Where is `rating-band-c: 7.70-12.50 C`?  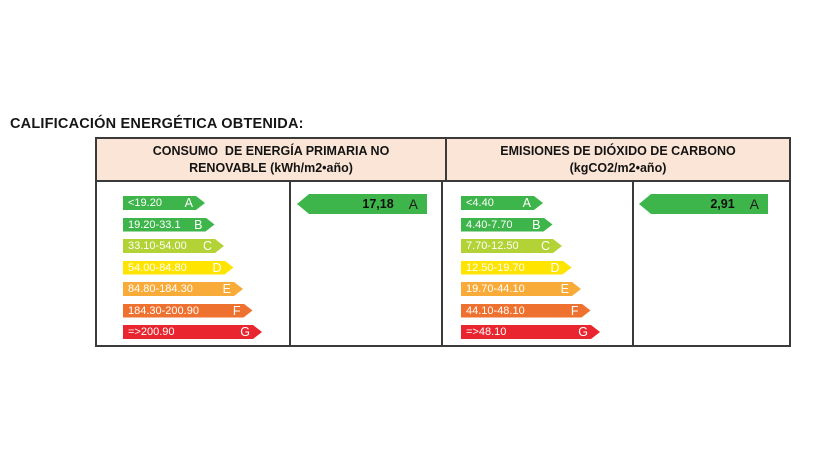 rating-band-c: 7.70-12.50 C is located at coordinates (511, 246).